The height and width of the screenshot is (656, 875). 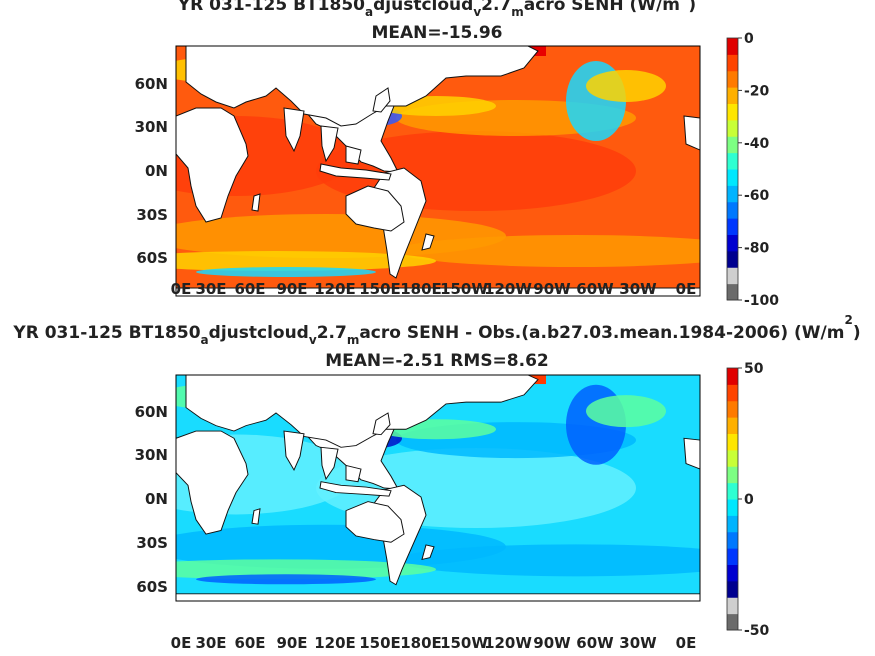 I want to click on lon-label: 30W, so click(x=638, y=289).